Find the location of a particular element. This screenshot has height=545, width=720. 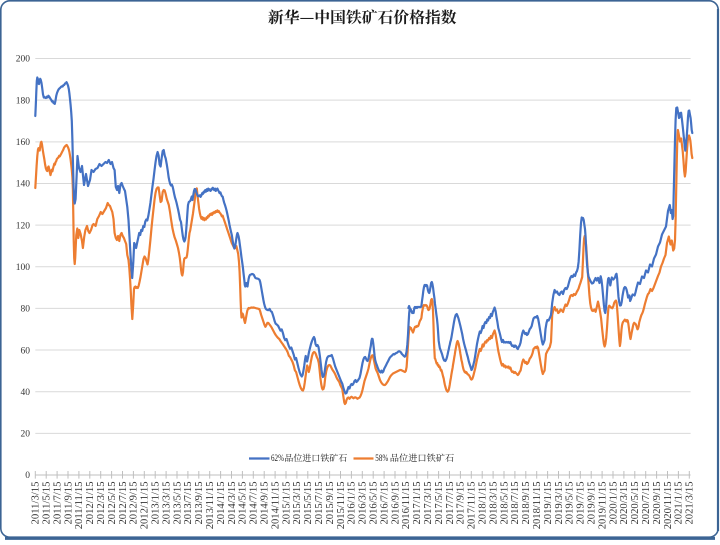

svg-text: 62% is located at coordinates (277, 459).